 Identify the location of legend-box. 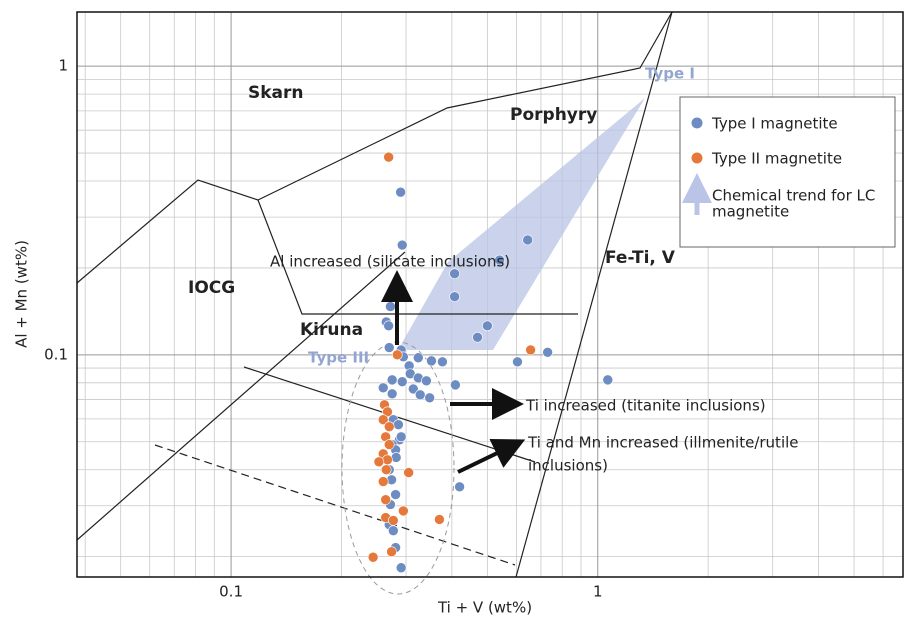
(787, 172).